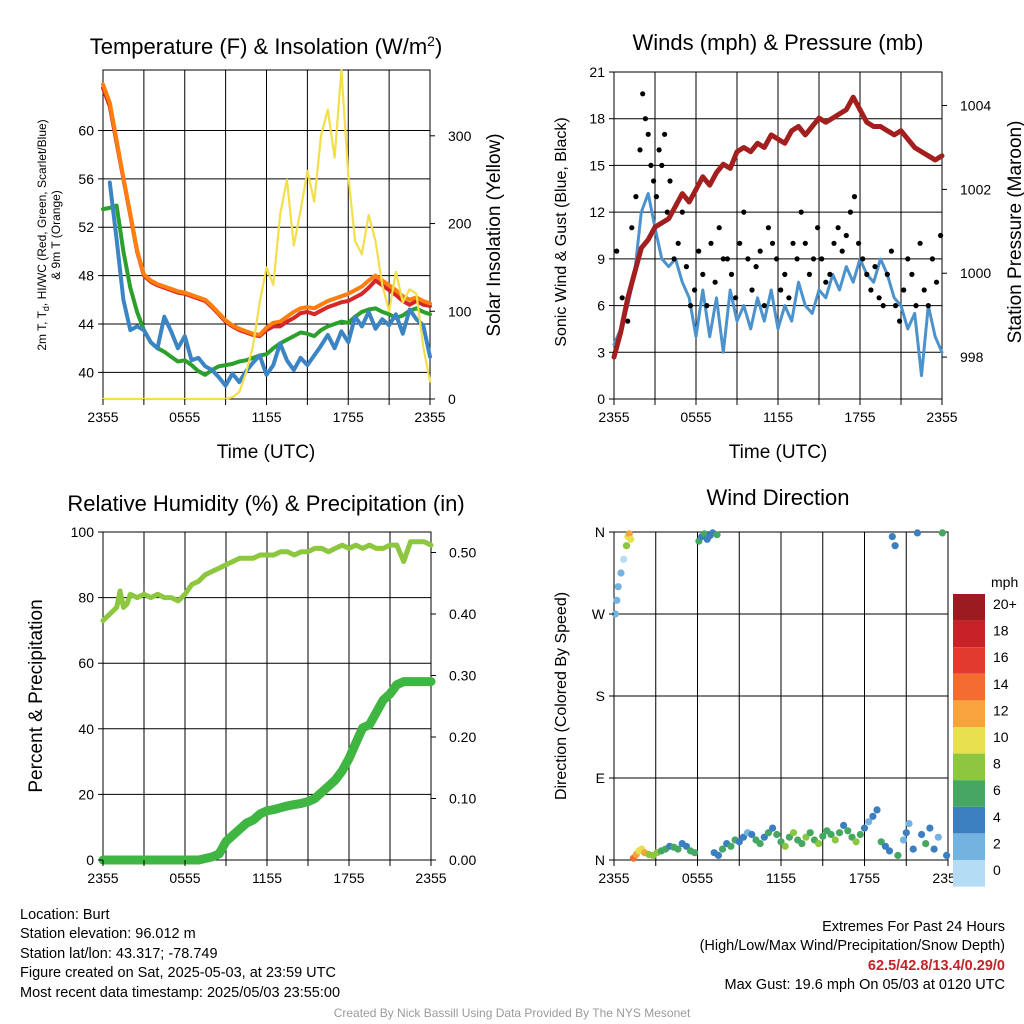 The width and height of the screenshot is (1024, 1024). What do you see at coordinates (600, 532) in the screenshot?
I see `wind-direction-y-tick-label: N` at bounding box center [600, 532].